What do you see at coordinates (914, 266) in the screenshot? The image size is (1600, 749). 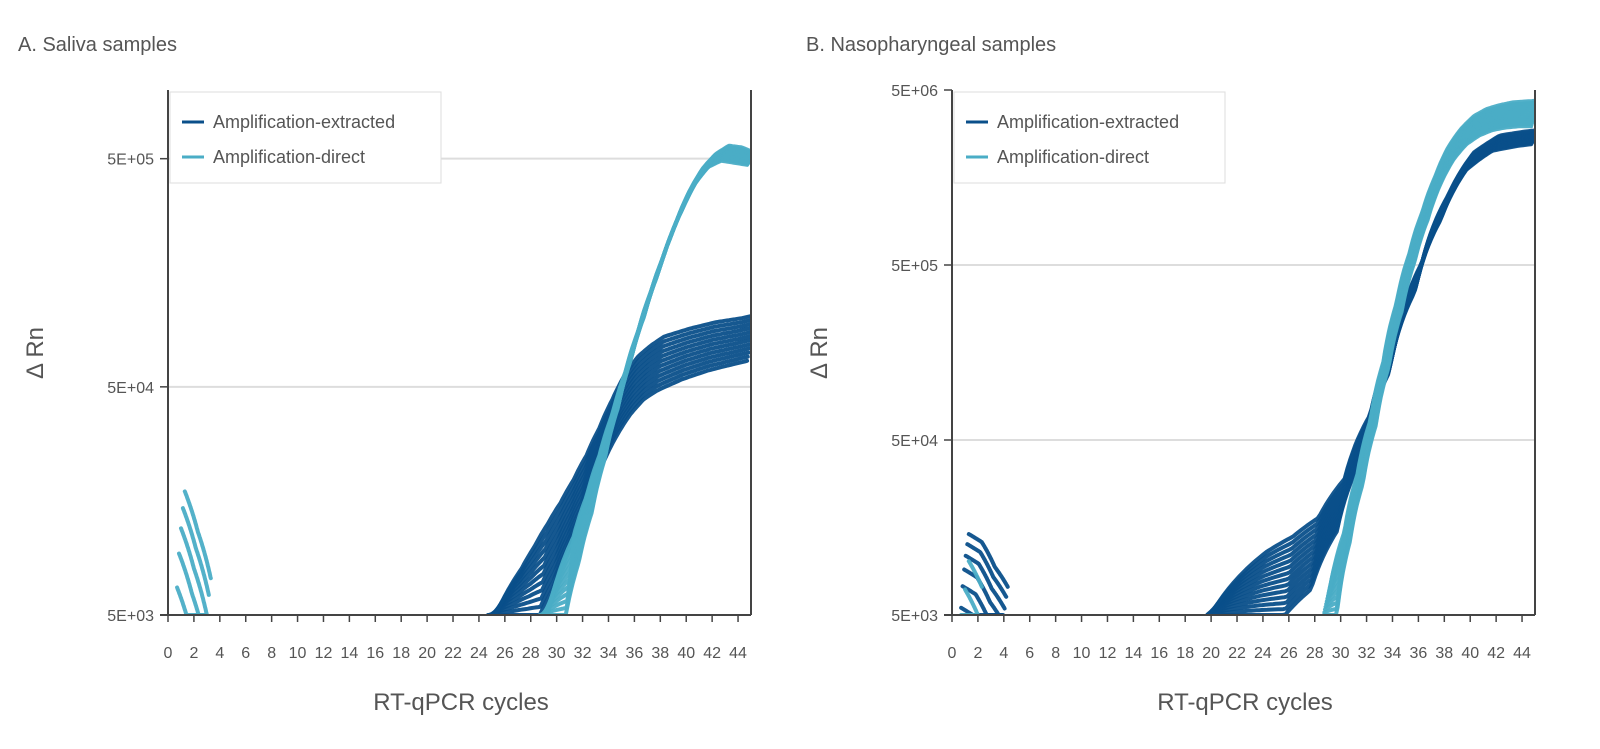 I see `panel-b-y-tick-label: 5E+05` at bounding box center [914, 266].